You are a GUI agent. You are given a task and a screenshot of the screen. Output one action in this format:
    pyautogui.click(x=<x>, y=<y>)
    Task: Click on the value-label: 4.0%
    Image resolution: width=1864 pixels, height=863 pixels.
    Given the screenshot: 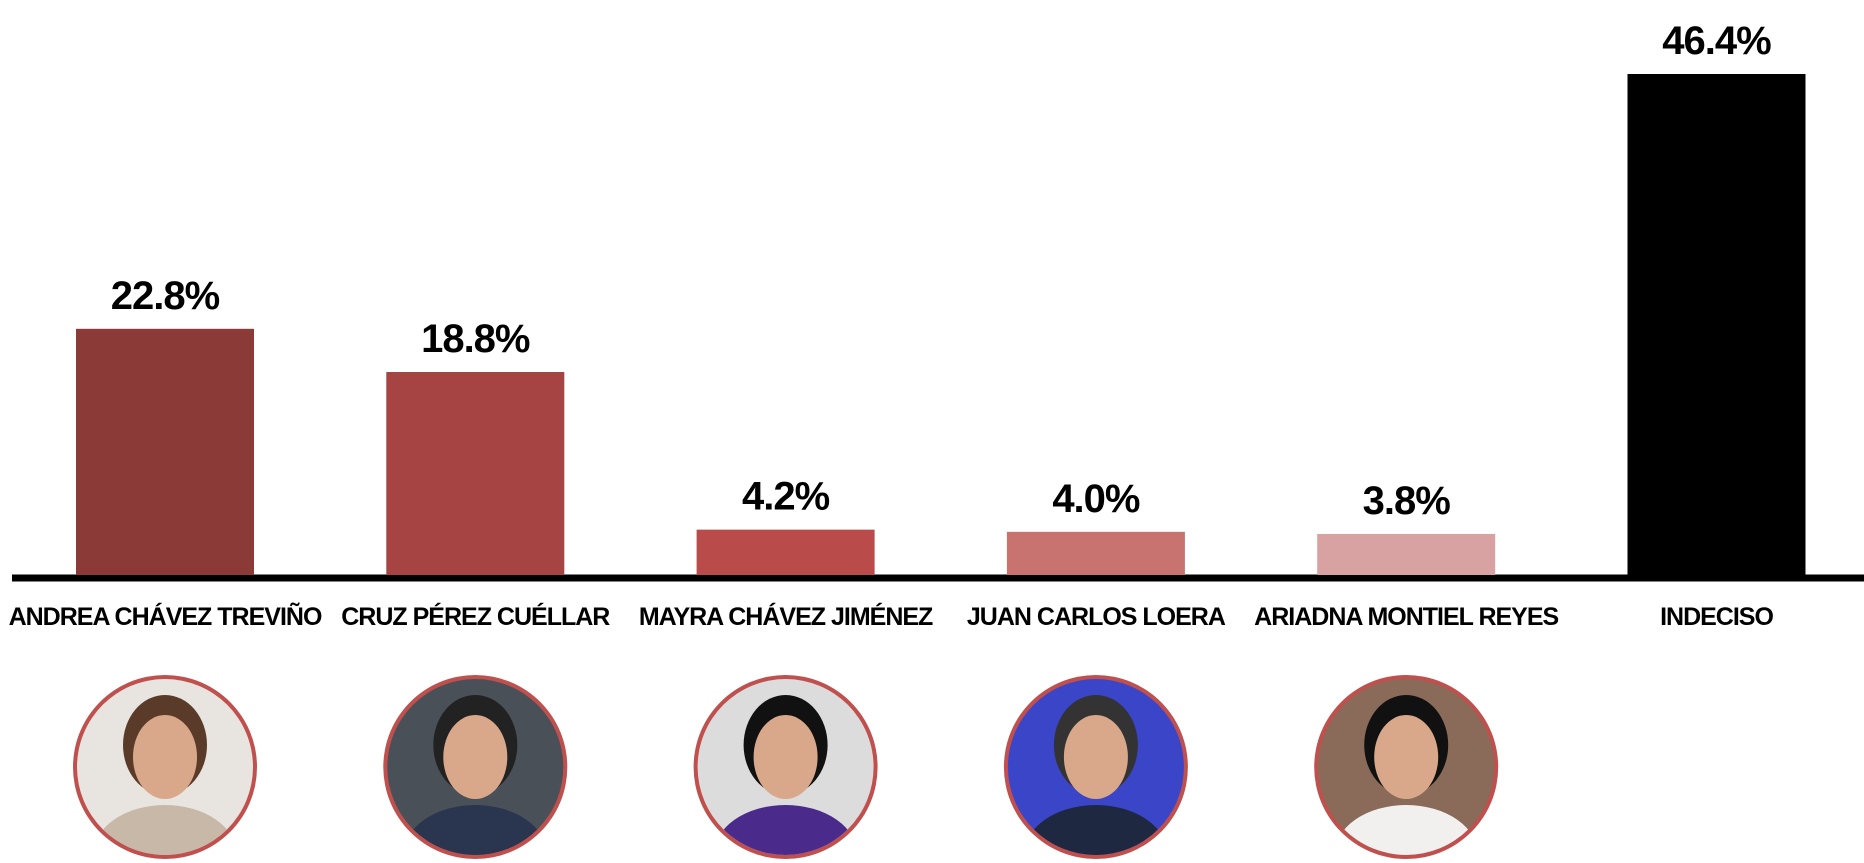 What is the action you would take?
    pyautogui.click(x=1096, y=499)
    